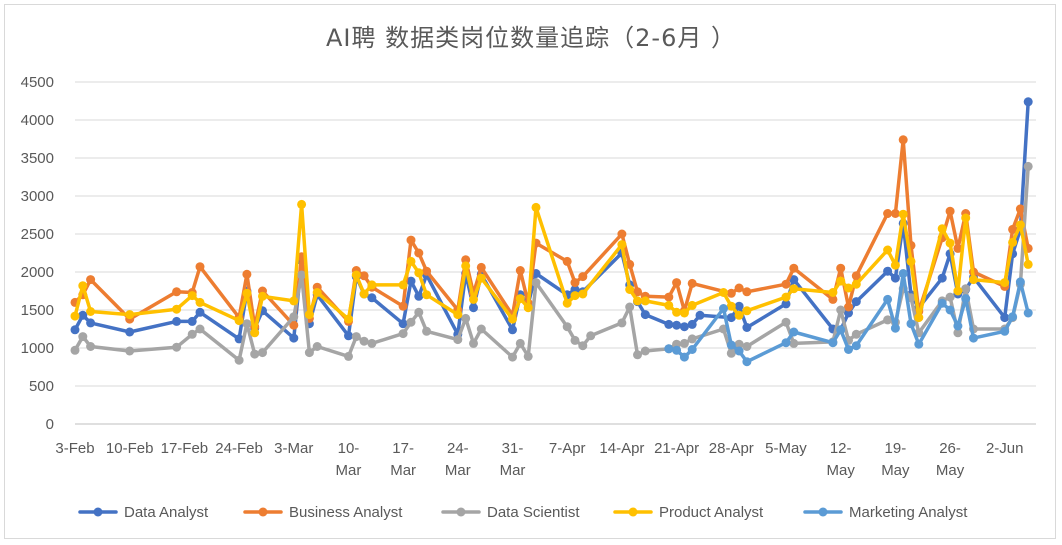 The height and width of the screenshot is (545, 1062). What do you see at coordinates (37, 272) in the screenshot?
I see `y-tick-label: 2000` at bounding box center [37, 272].